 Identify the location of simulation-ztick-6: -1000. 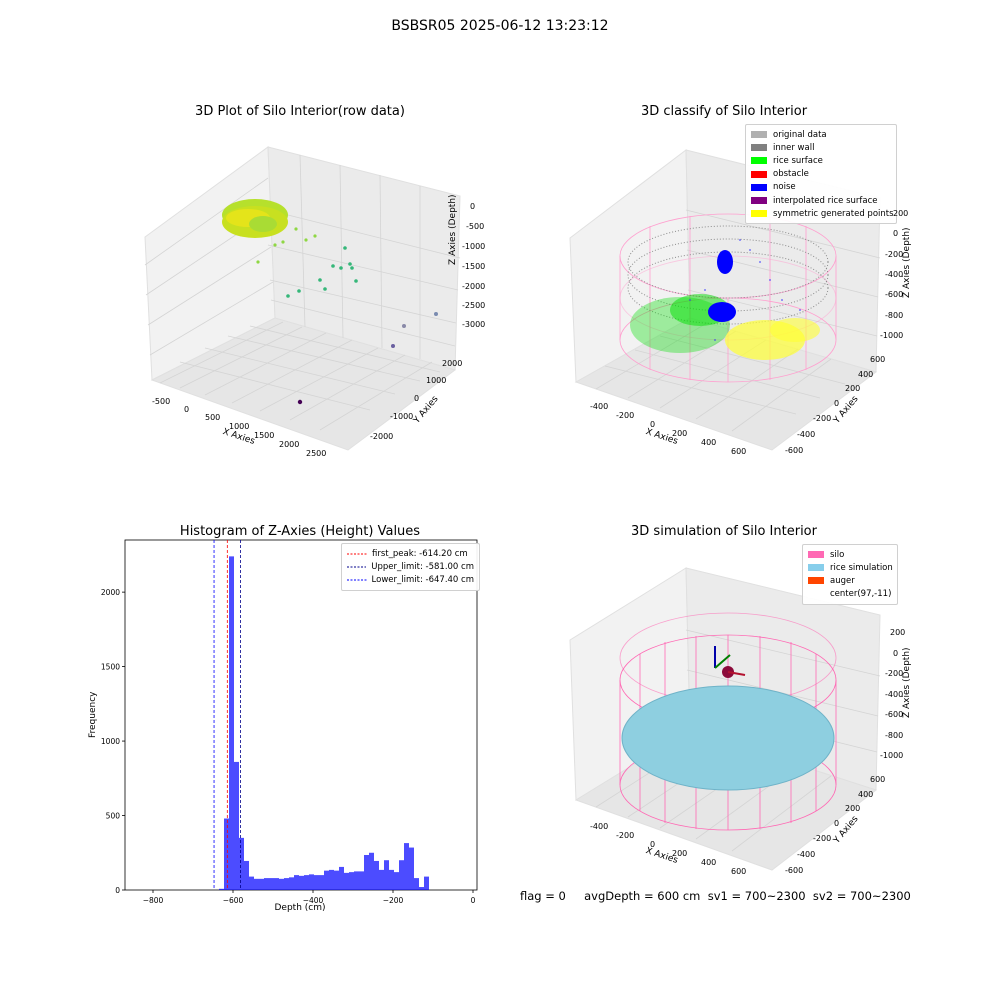
(892, 755).